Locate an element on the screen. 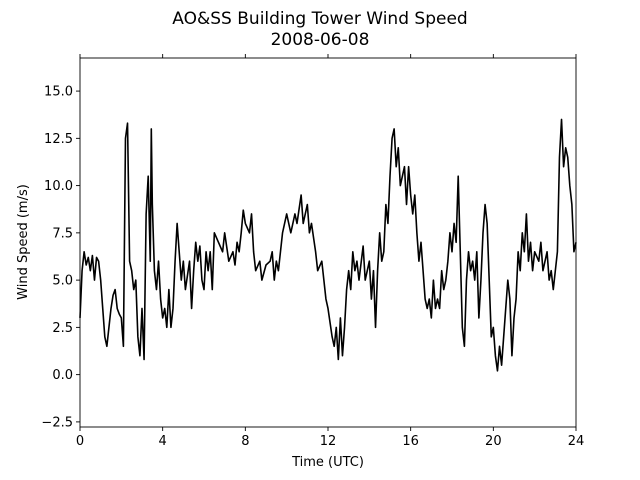 The height and width of the screenshot is (480, 640). x-tick-label: 8 is located at coordinates (245, 441).